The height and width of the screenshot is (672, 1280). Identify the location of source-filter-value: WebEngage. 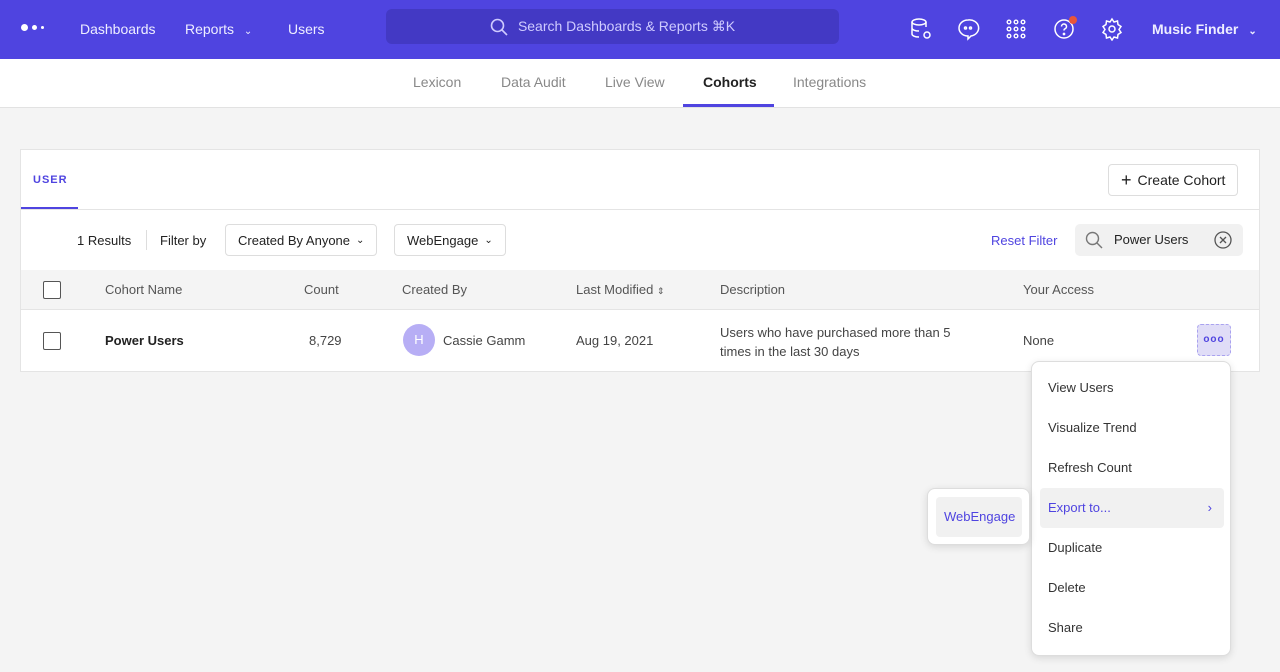
(443, 240).